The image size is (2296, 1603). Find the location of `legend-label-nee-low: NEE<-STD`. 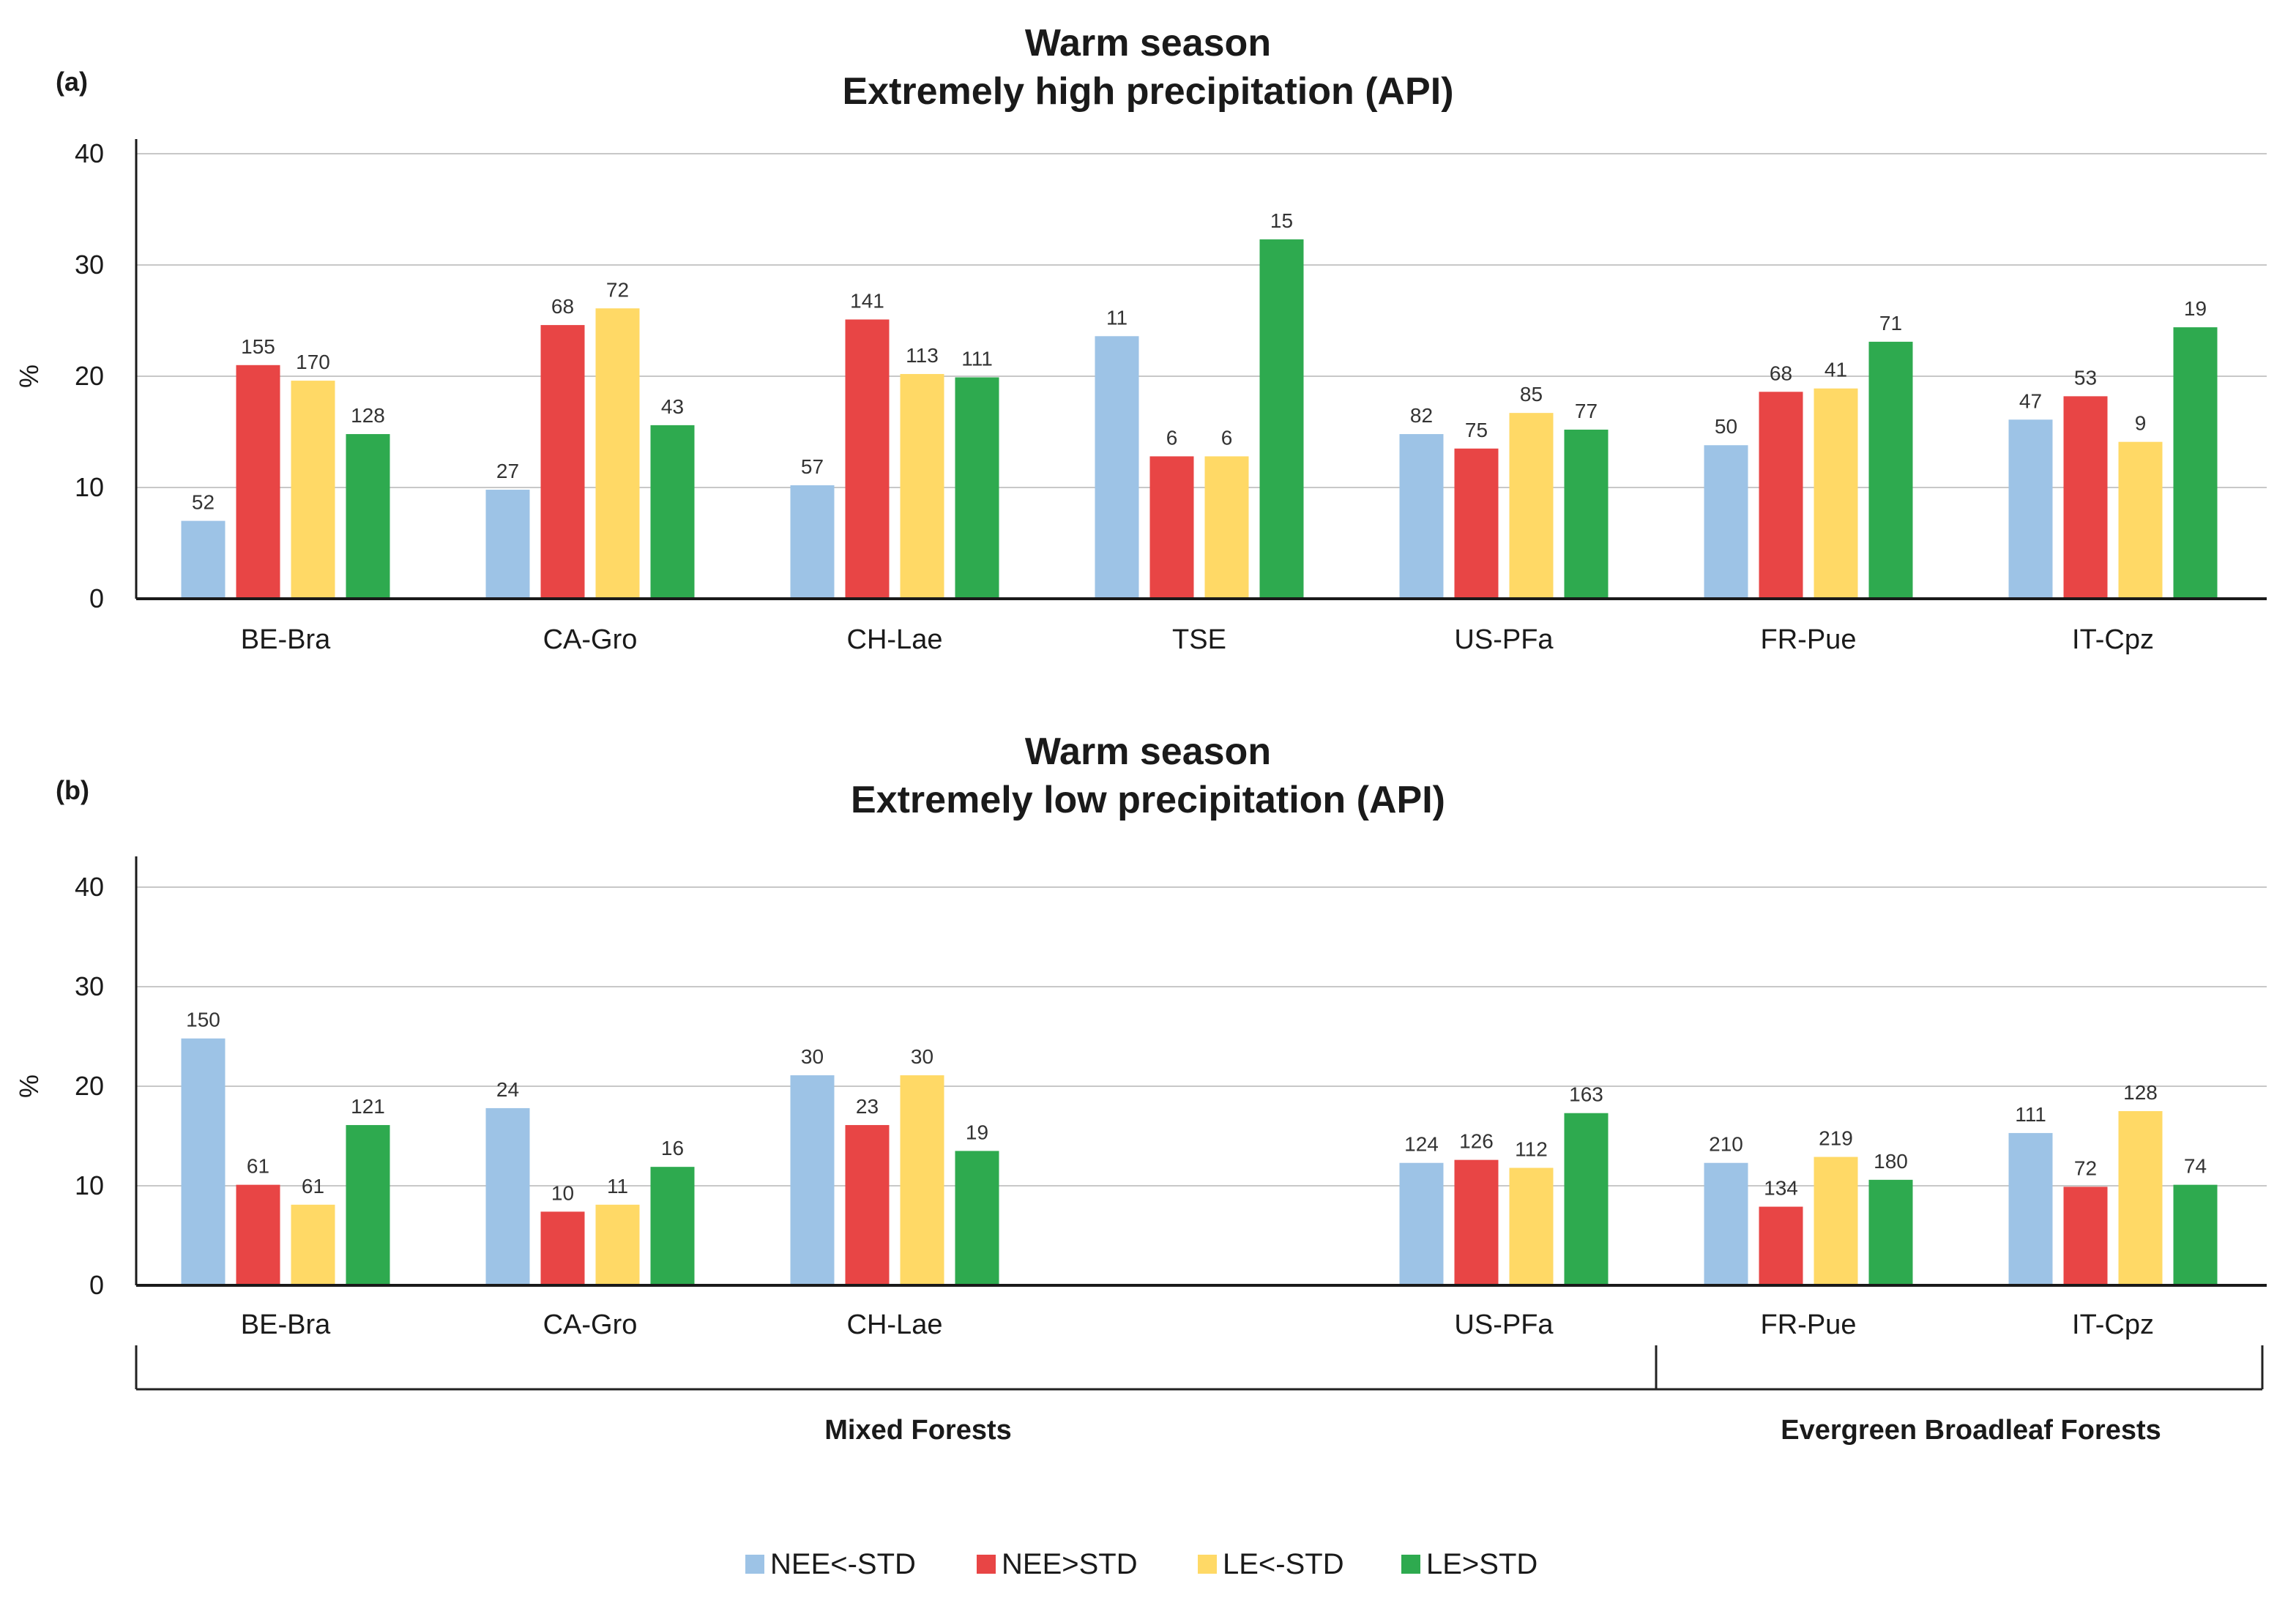

legend-label-nee-low: NEE<-STD is located at coordinates (843, 1564).